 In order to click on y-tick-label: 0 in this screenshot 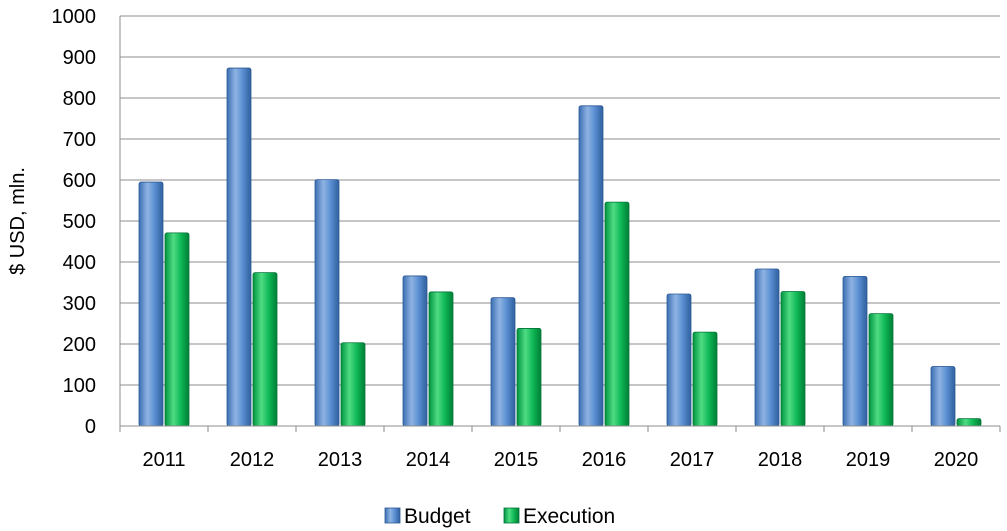, I will do `click(90, 427)`.